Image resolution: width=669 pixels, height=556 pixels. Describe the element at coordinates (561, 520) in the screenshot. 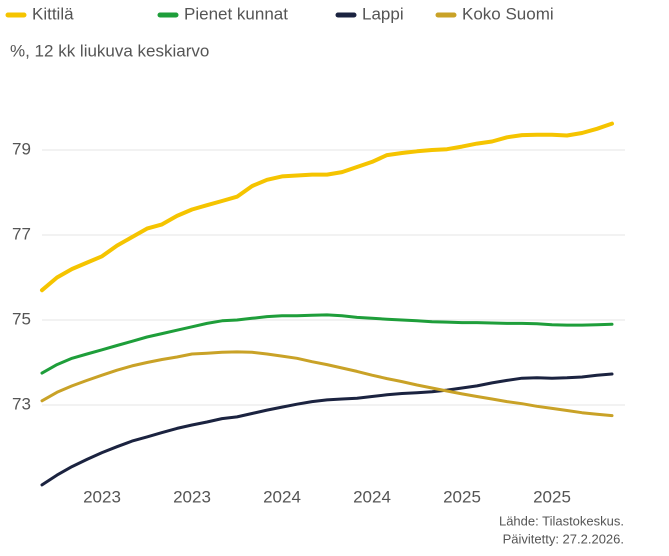

I see `source: Lähde: Tilastokeskus.` at that location.